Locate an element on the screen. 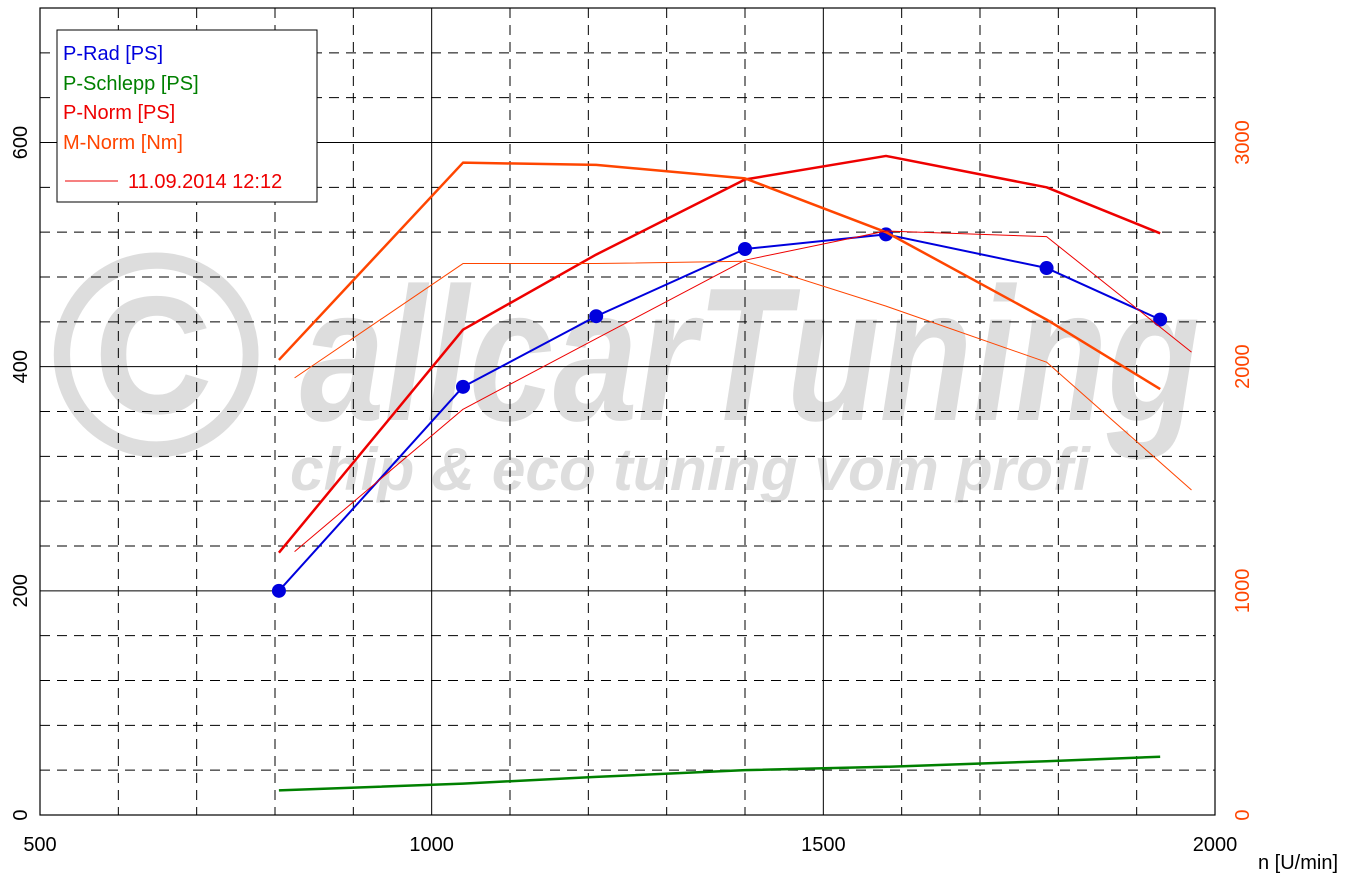 The image size is (1355, 875). y-tick-label-left: 400 is located at coordinates (21, 366).